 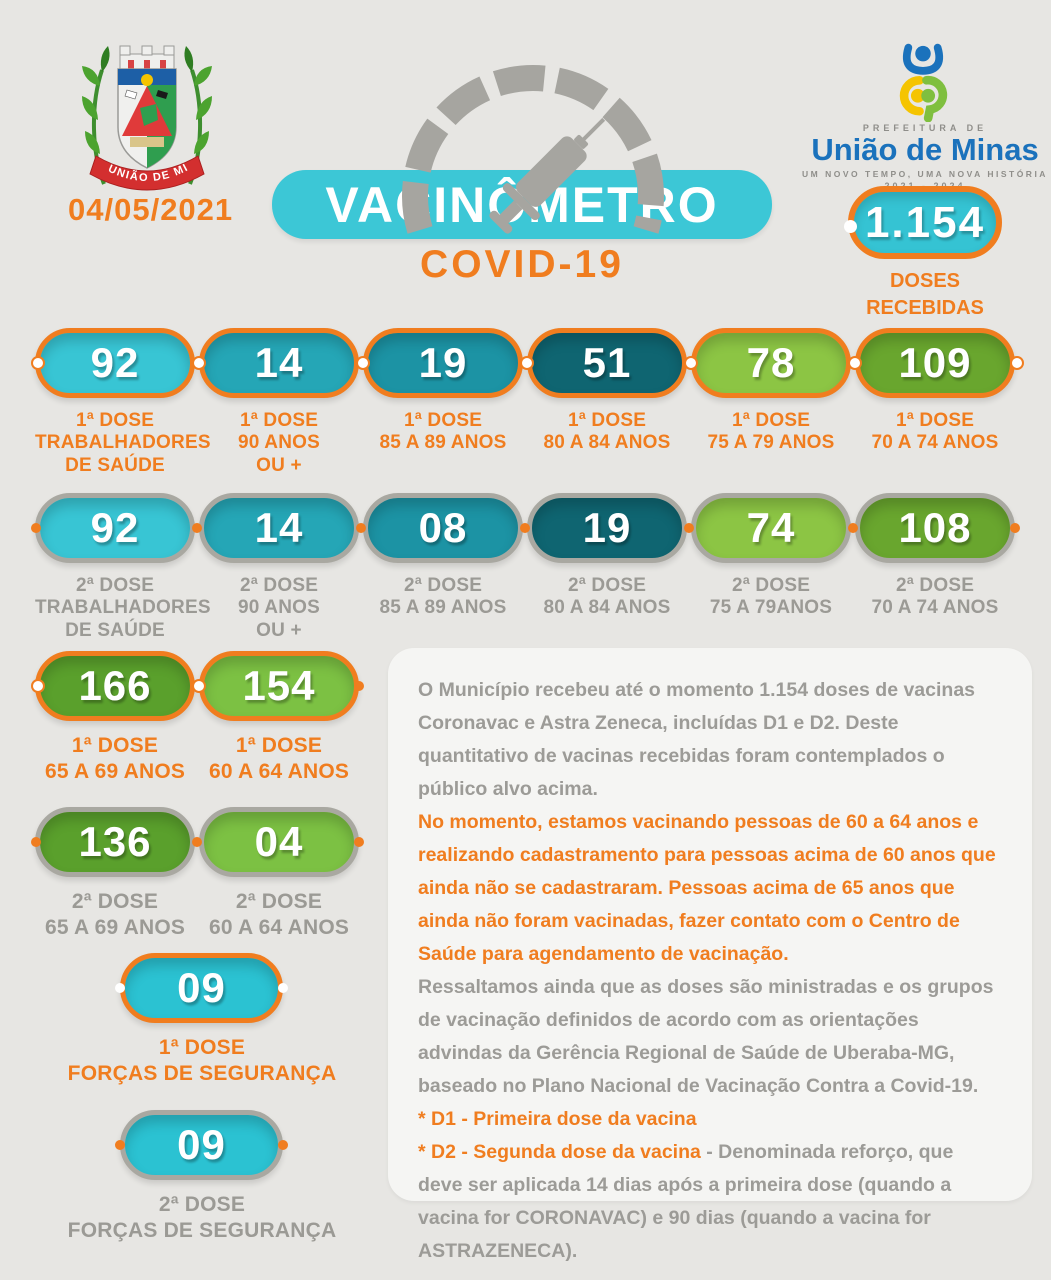 I want to click on dose-label: 1ª DOSE 60 A 64 ANOS, so click(x=279, y=759).